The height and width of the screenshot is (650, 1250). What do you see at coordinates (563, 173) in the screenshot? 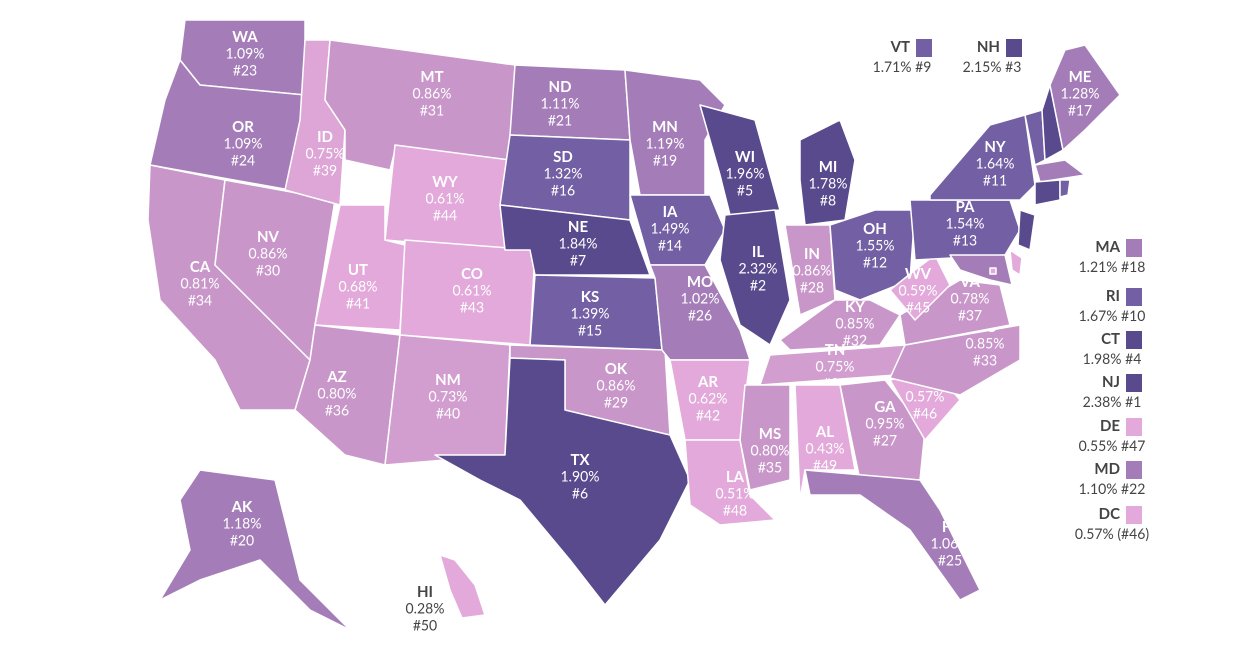
I see `state-share: 1.32%` at bounding box center [563, 173].